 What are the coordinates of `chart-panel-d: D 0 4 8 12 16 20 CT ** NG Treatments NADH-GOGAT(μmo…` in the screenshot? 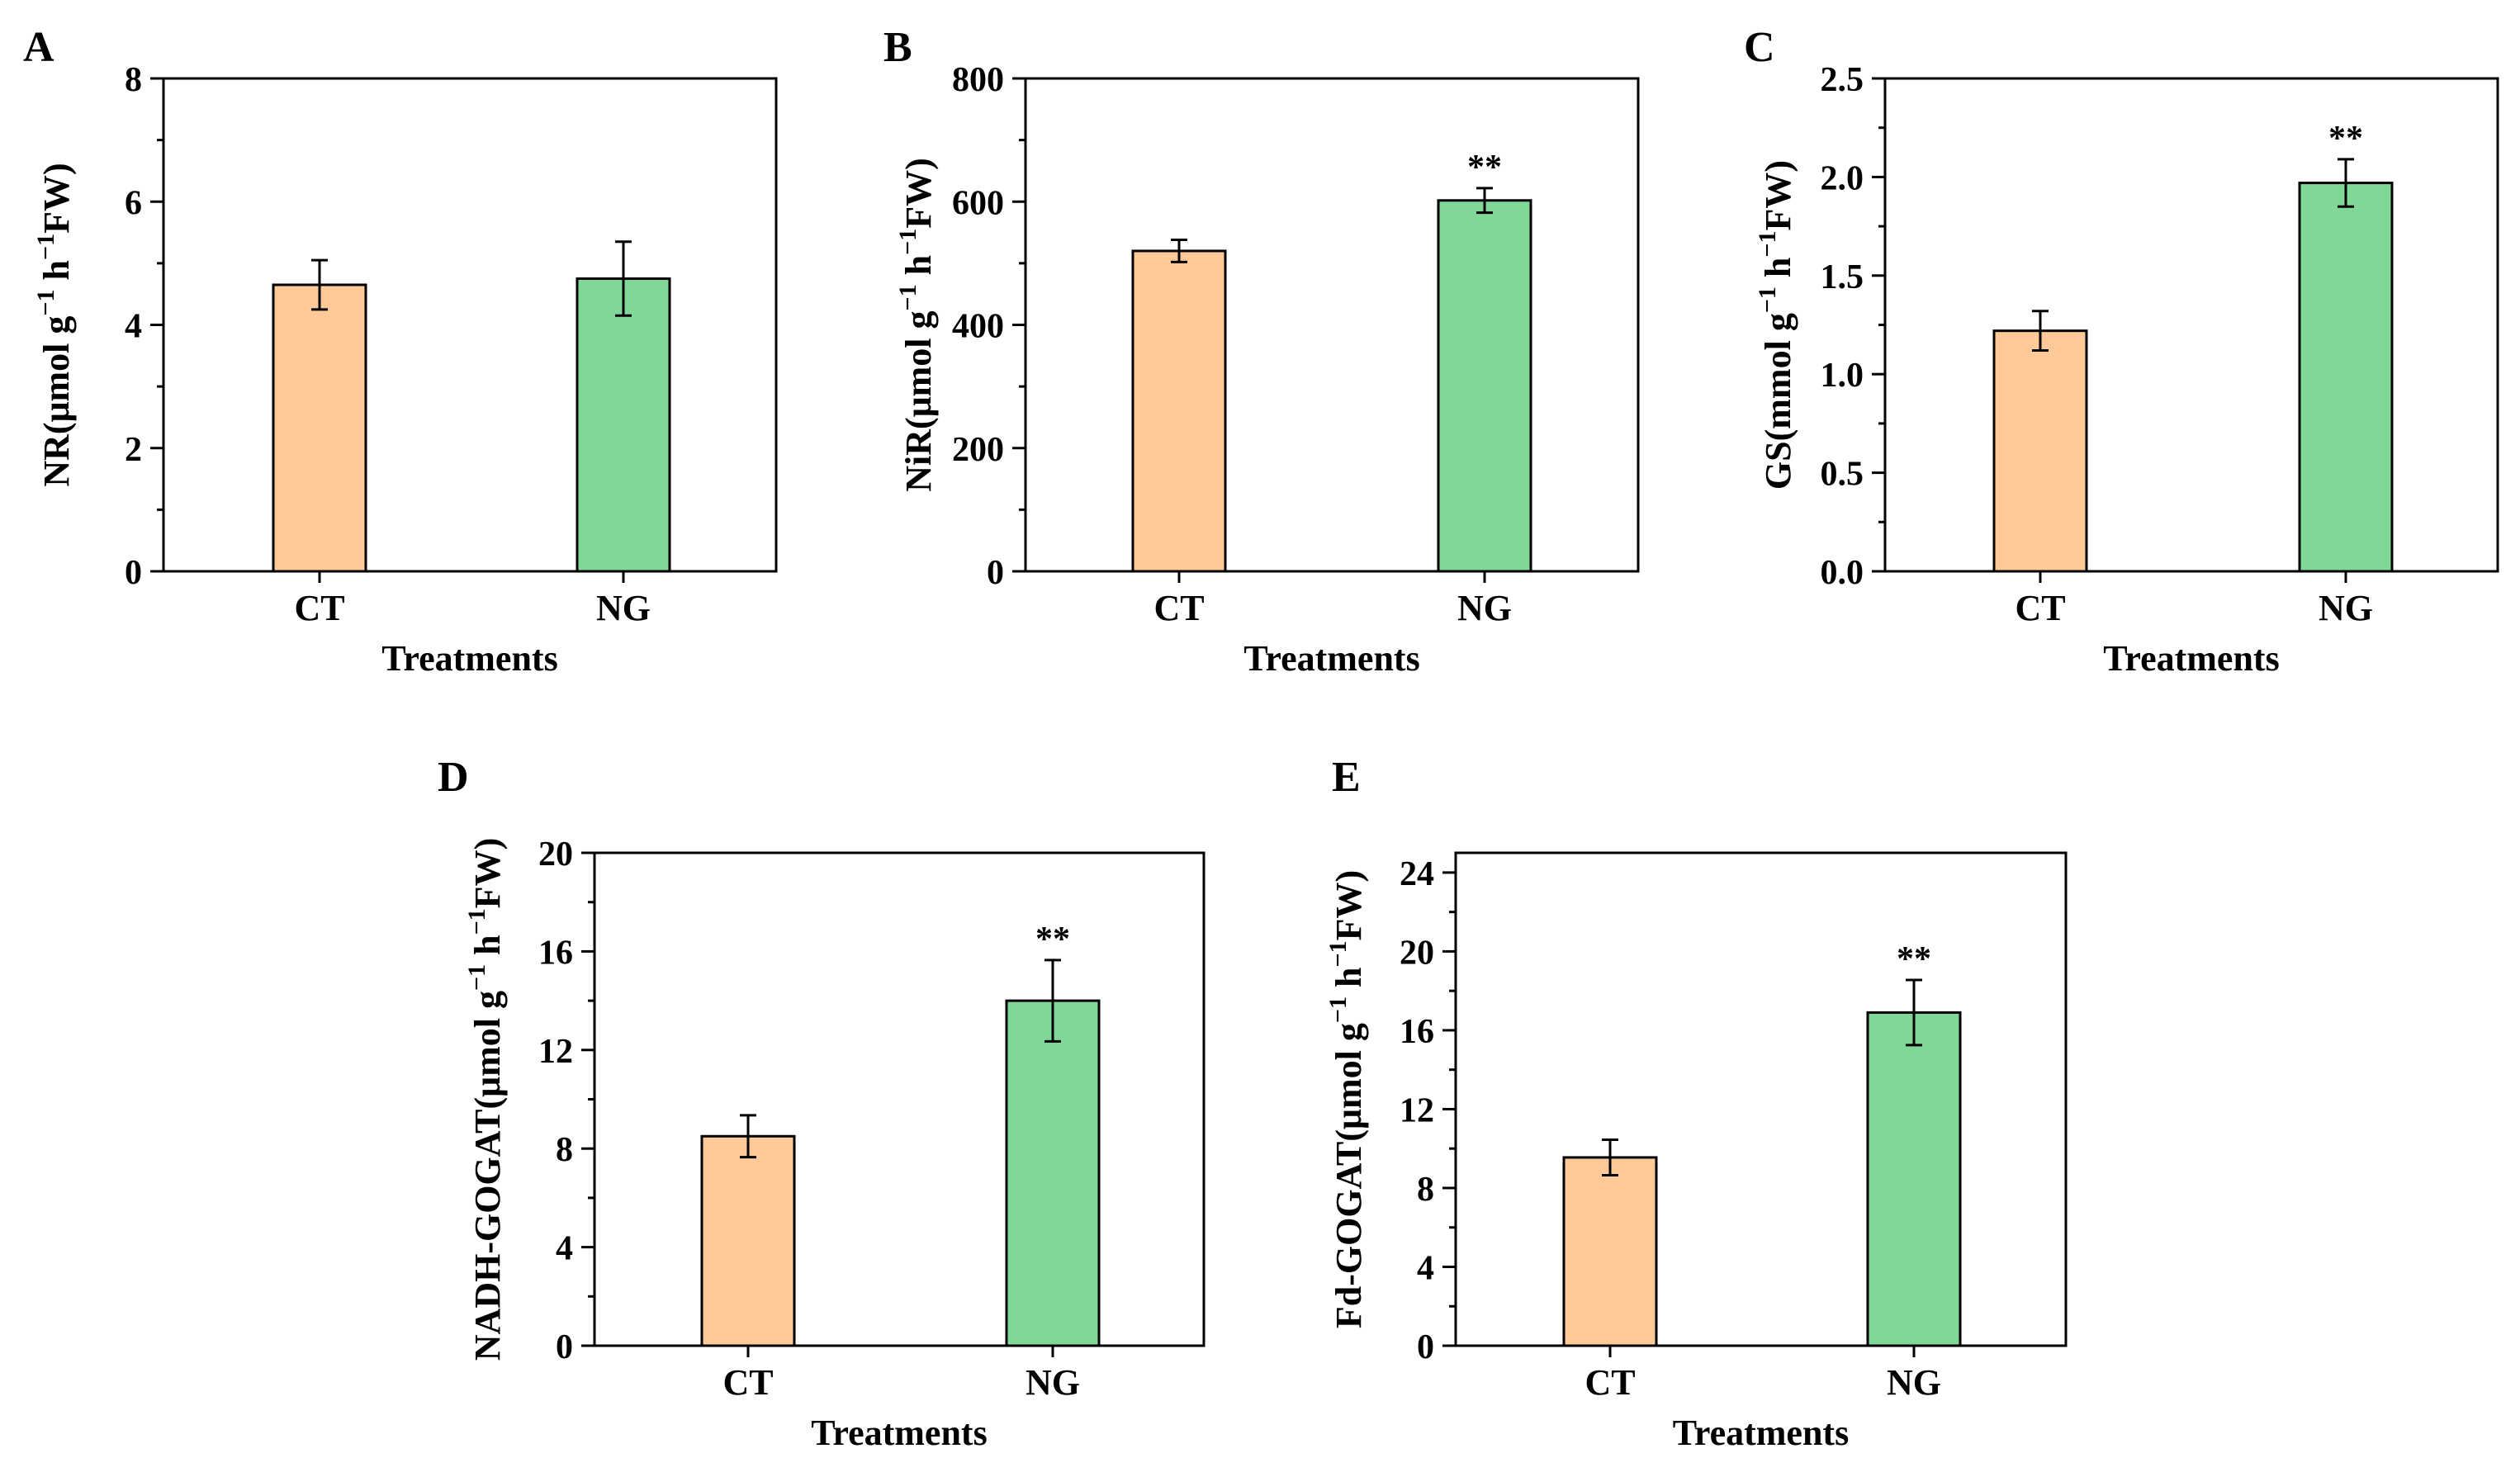 It's located at (822, 1103).